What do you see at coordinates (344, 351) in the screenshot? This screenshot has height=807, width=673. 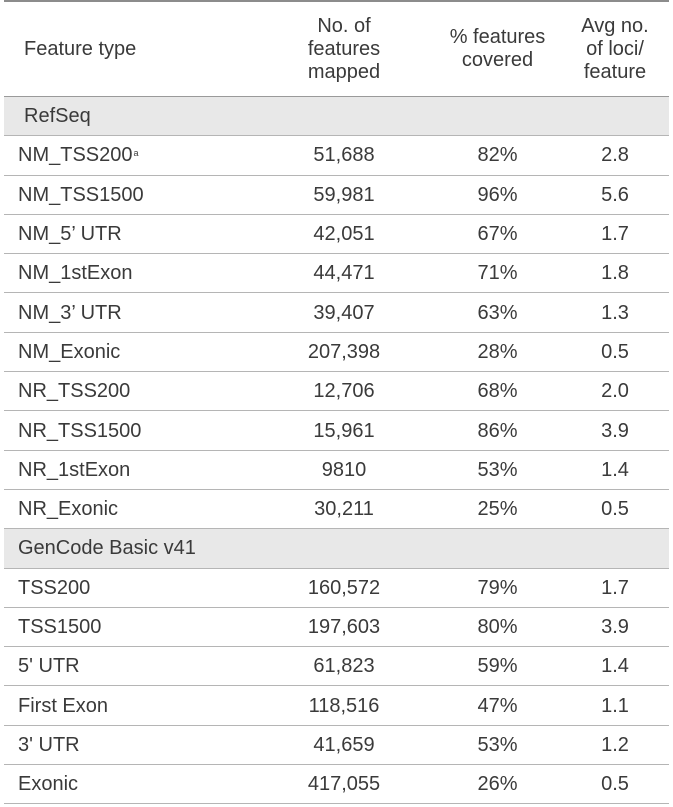 I see `features-mapped-cell: 207,398` at bounding box center [344, 351].